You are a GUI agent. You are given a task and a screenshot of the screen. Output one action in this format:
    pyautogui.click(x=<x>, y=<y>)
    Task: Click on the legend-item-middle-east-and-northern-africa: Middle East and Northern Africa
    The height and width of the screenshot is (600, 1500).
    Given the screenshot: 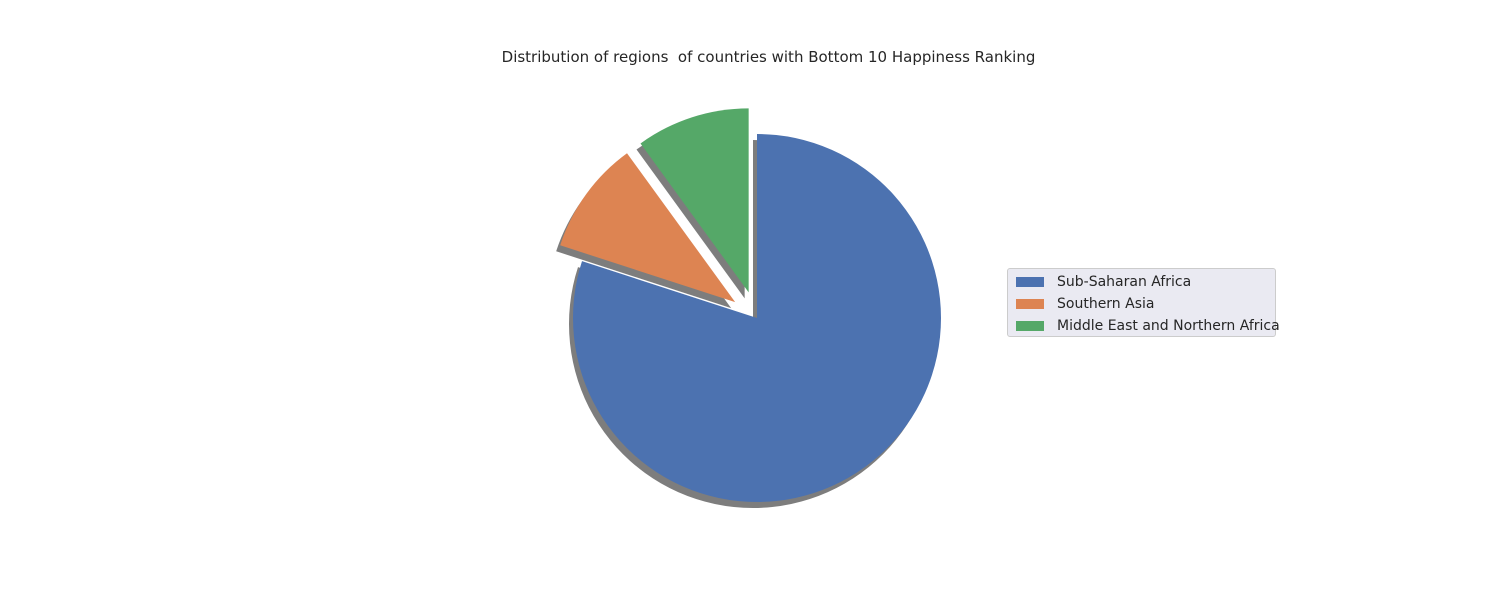 What is the action you would take?
    pyautogui.click(x=1148, y=326)
    